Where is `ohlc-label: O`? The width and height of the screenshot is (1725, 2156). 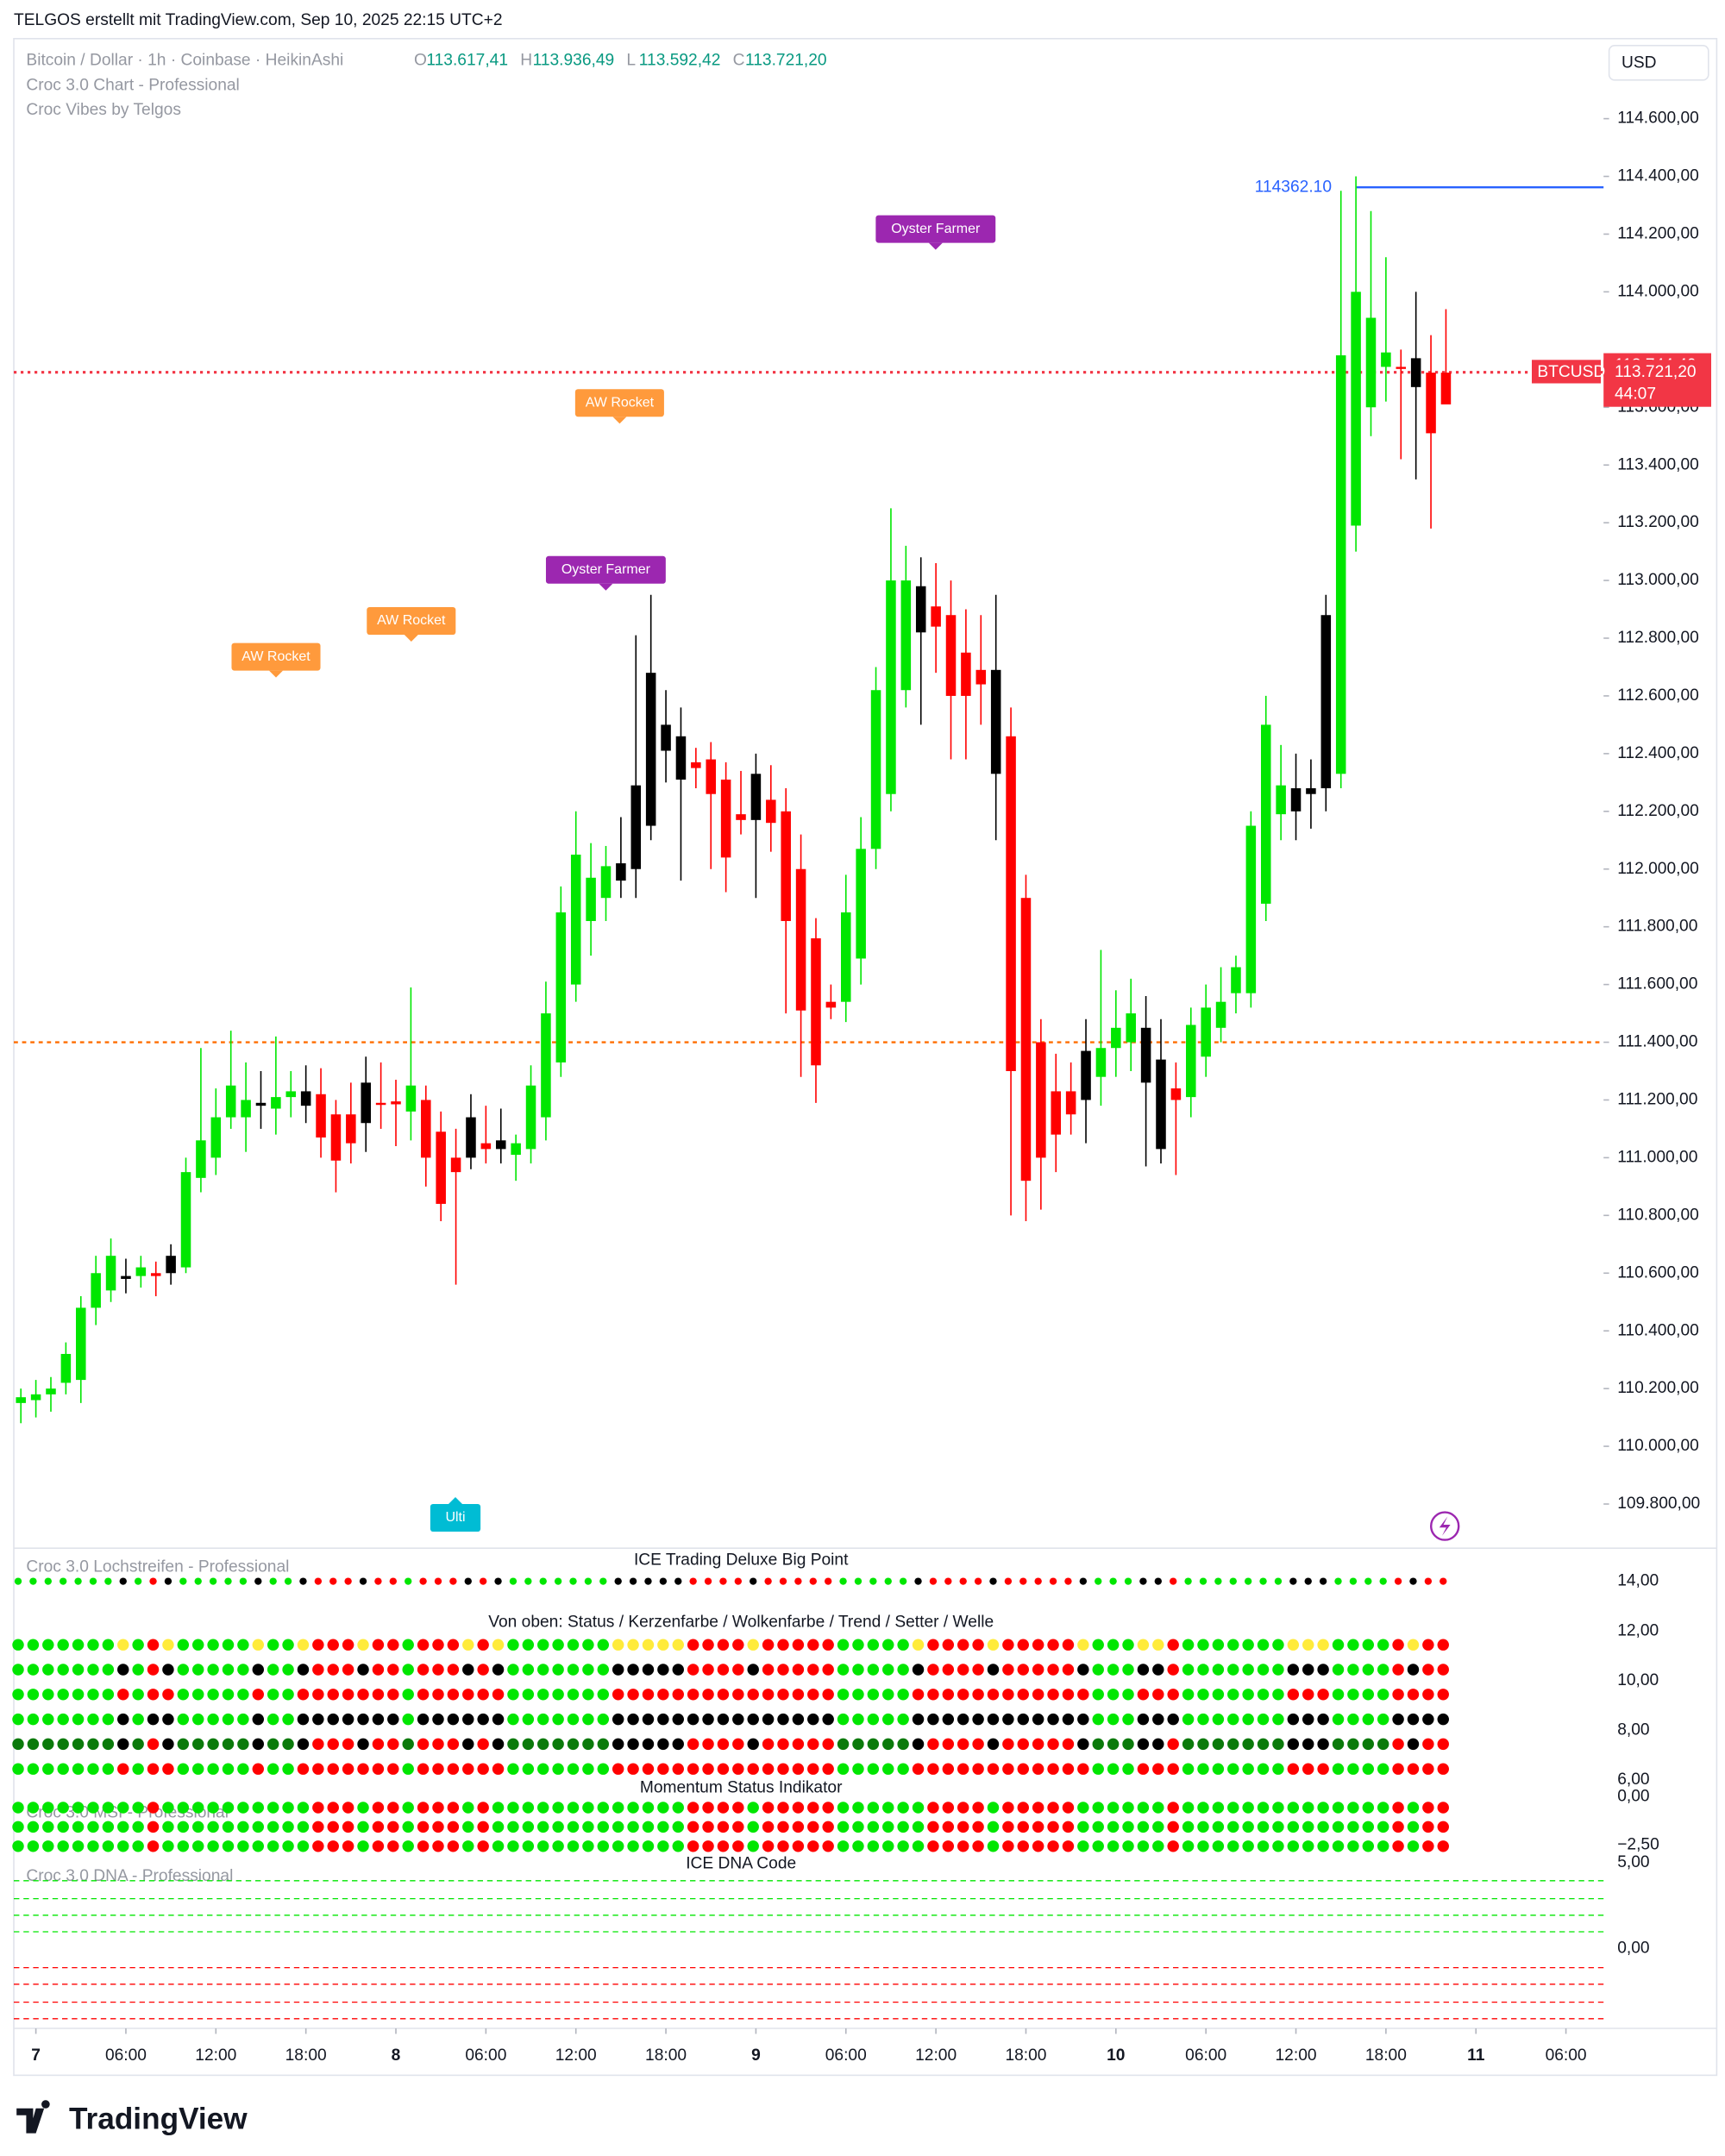
ohlc-label: O is located at coordinates (421, 60).